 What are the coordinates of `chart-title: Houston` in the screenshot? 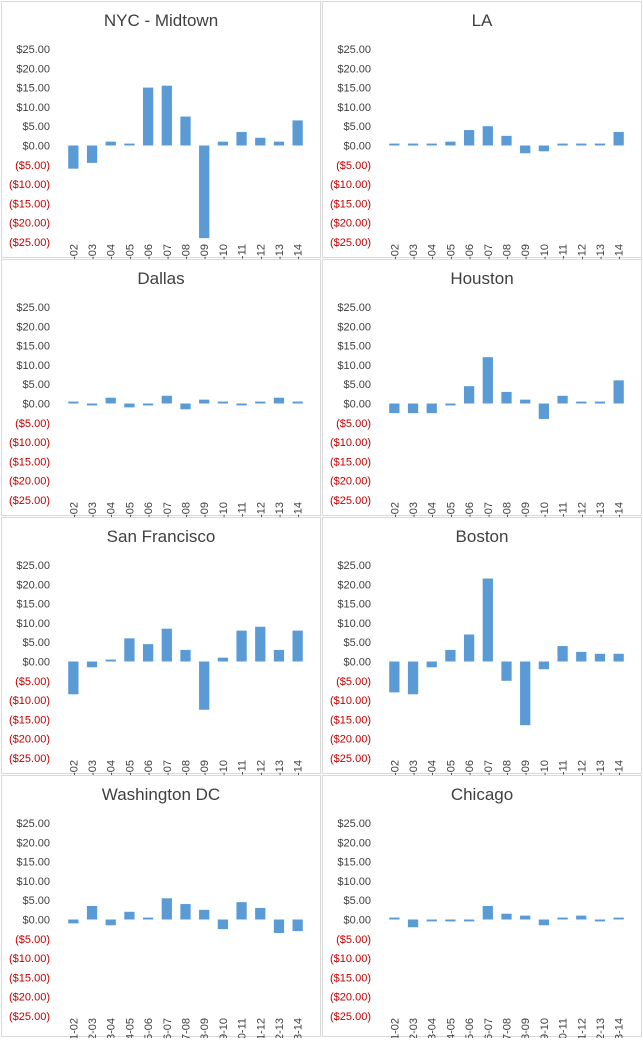 It's located at (482, 278).